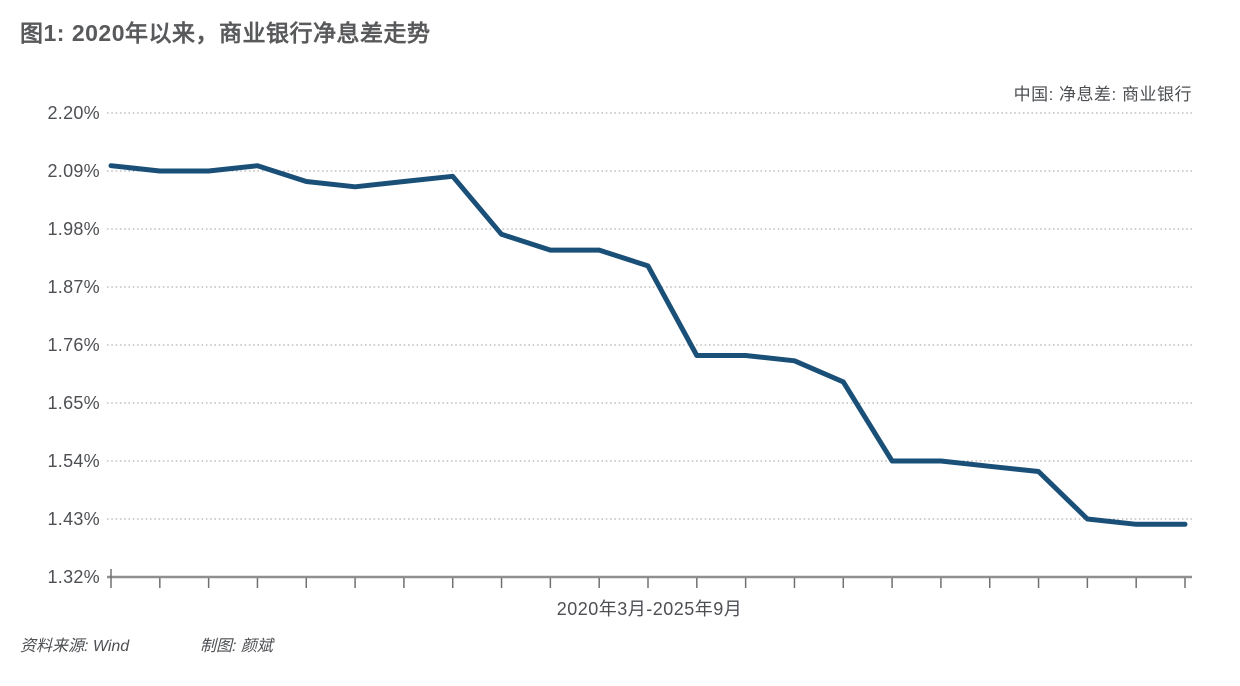 Image resolution: width=1240 pixels, height=686 pixels. What do you see at coordinates (73, 171) in the screenshot?
I see `y-axis-tick-label: 2.09%` at bounding box center [73, 171].